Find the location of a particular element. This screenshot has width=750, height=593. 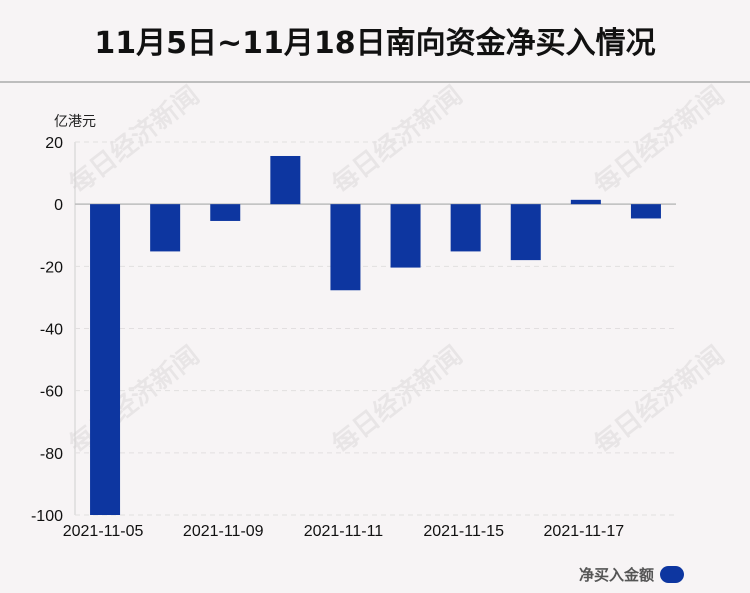

x-tick-label: 2021-11-05 is located at coordinates (103, 531).